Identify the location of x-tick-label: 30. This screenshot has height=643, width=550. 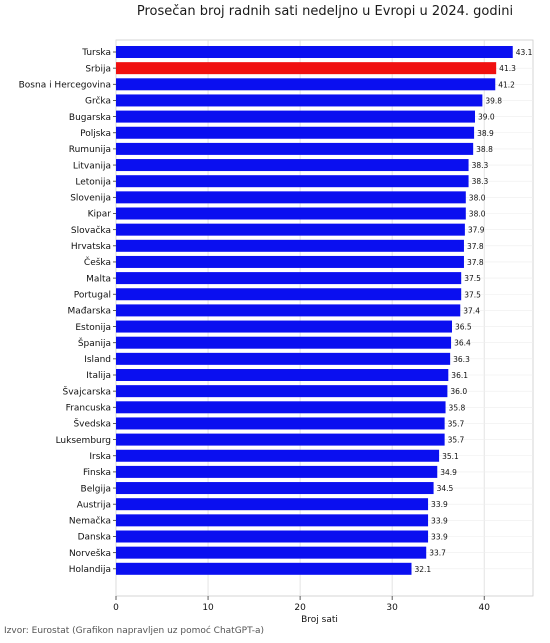
(392, 608).